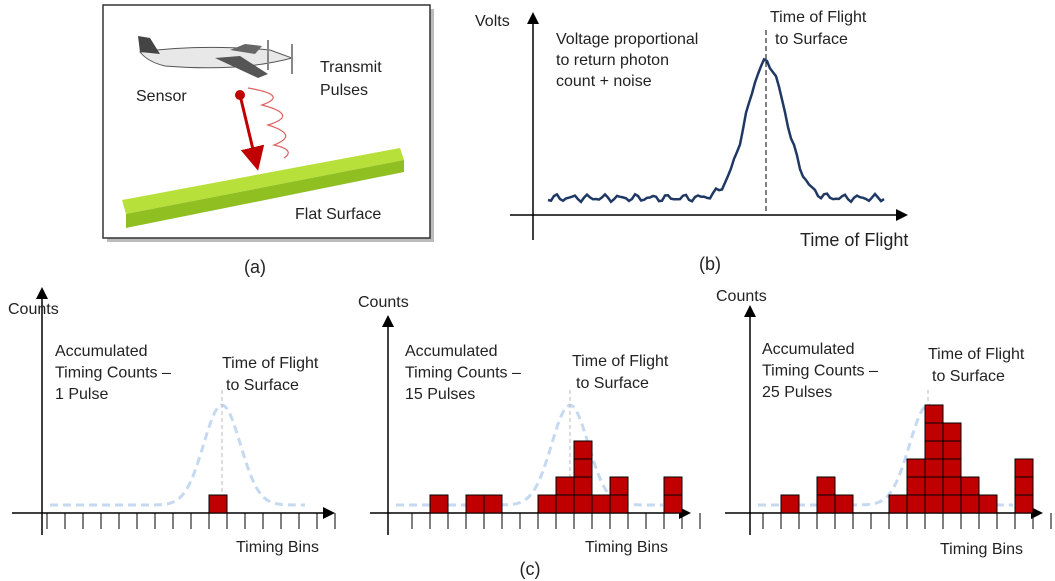 The height and width of the screenshot is (581, 1055). I want to click on pulse-arrow, so click(251, 132).